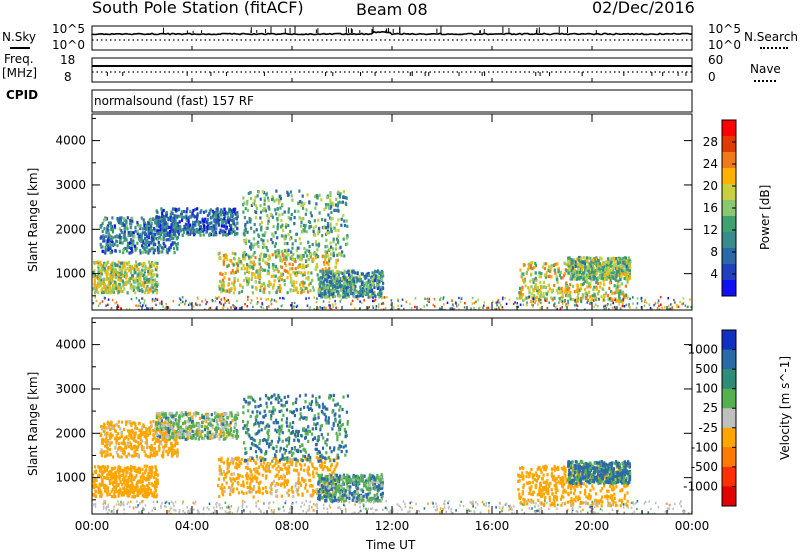 The width and height of the screenshot is (800, 554). What do you see at coordinates (68, 45) in the screenshot?
I see `noise-tick-bottom-left: 10^0` at bounding box center [68, 45].